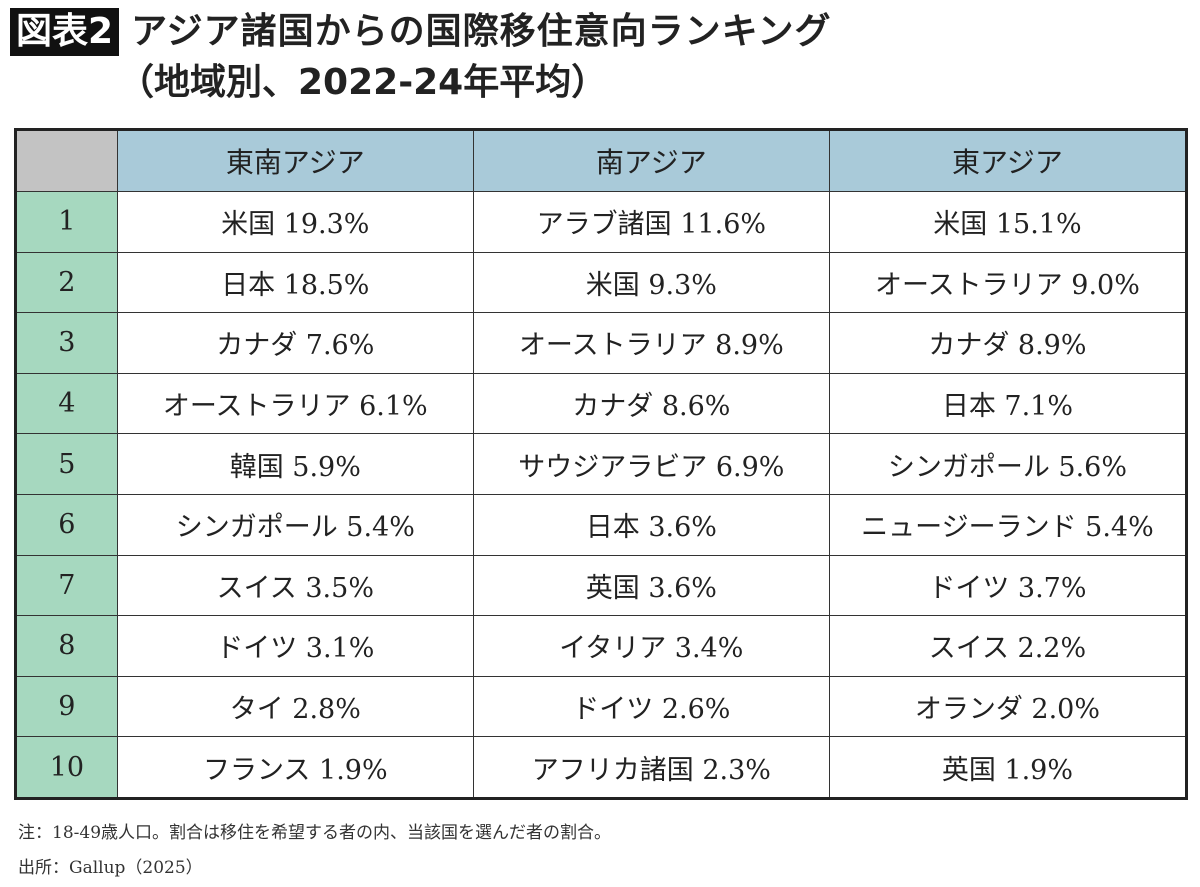 Image resolution: width=1200 pixels, height=887 pixels. What do you see at coordinates (1008, 343) in the screenshot?
I see `table-cell: カナダ 8.9%` at bounding box center [1008, 343].